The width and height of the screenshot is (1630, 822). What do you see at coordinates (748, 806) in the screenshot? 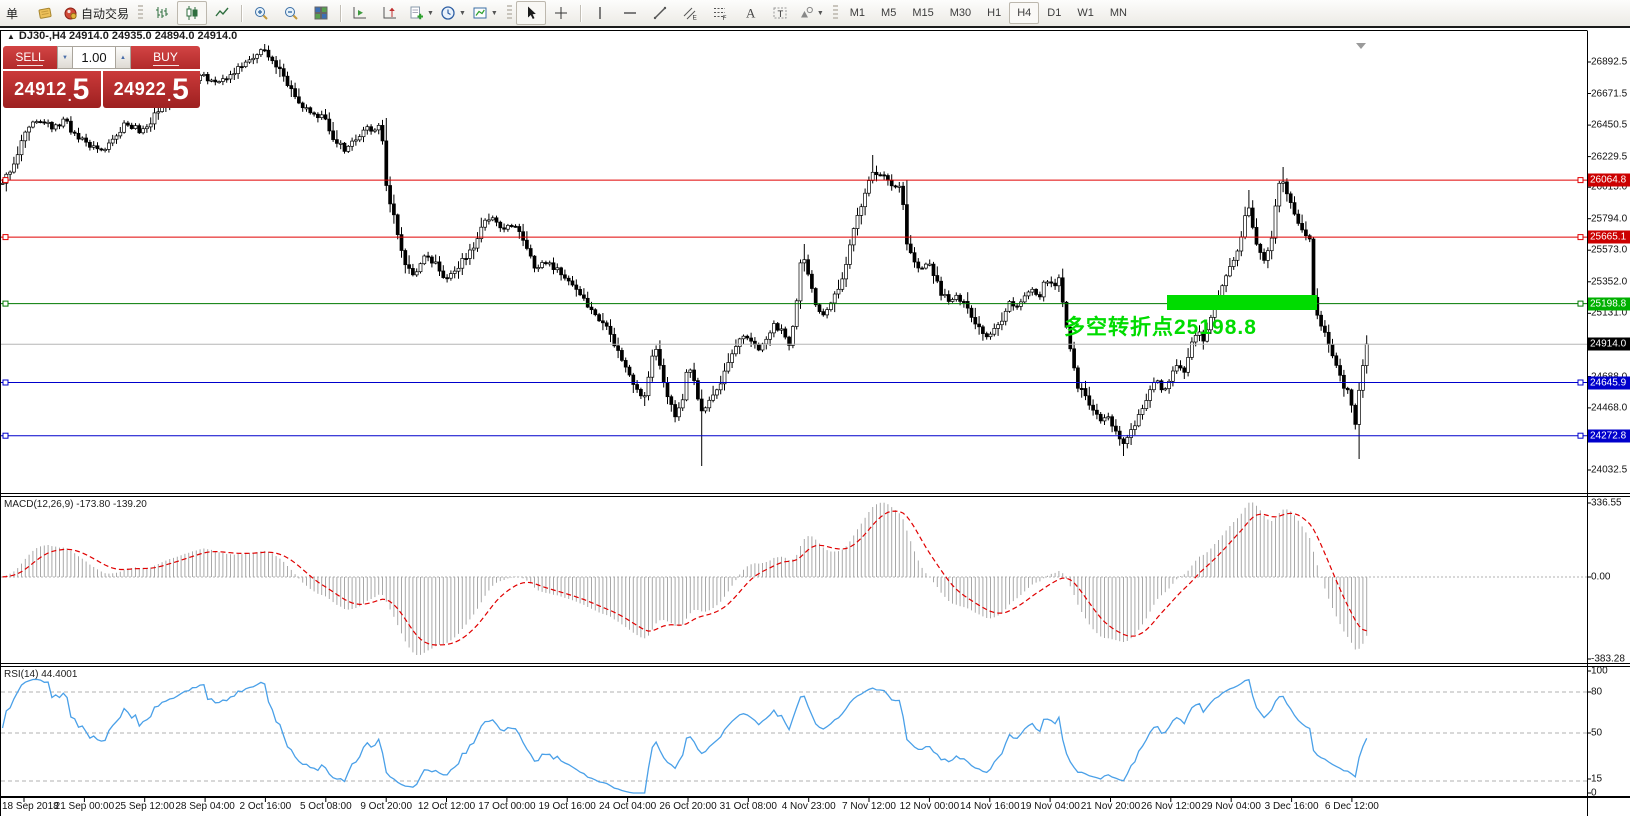
I see `date-axis-label: 31 Oct 08:00` at bounding box center [748, 806].